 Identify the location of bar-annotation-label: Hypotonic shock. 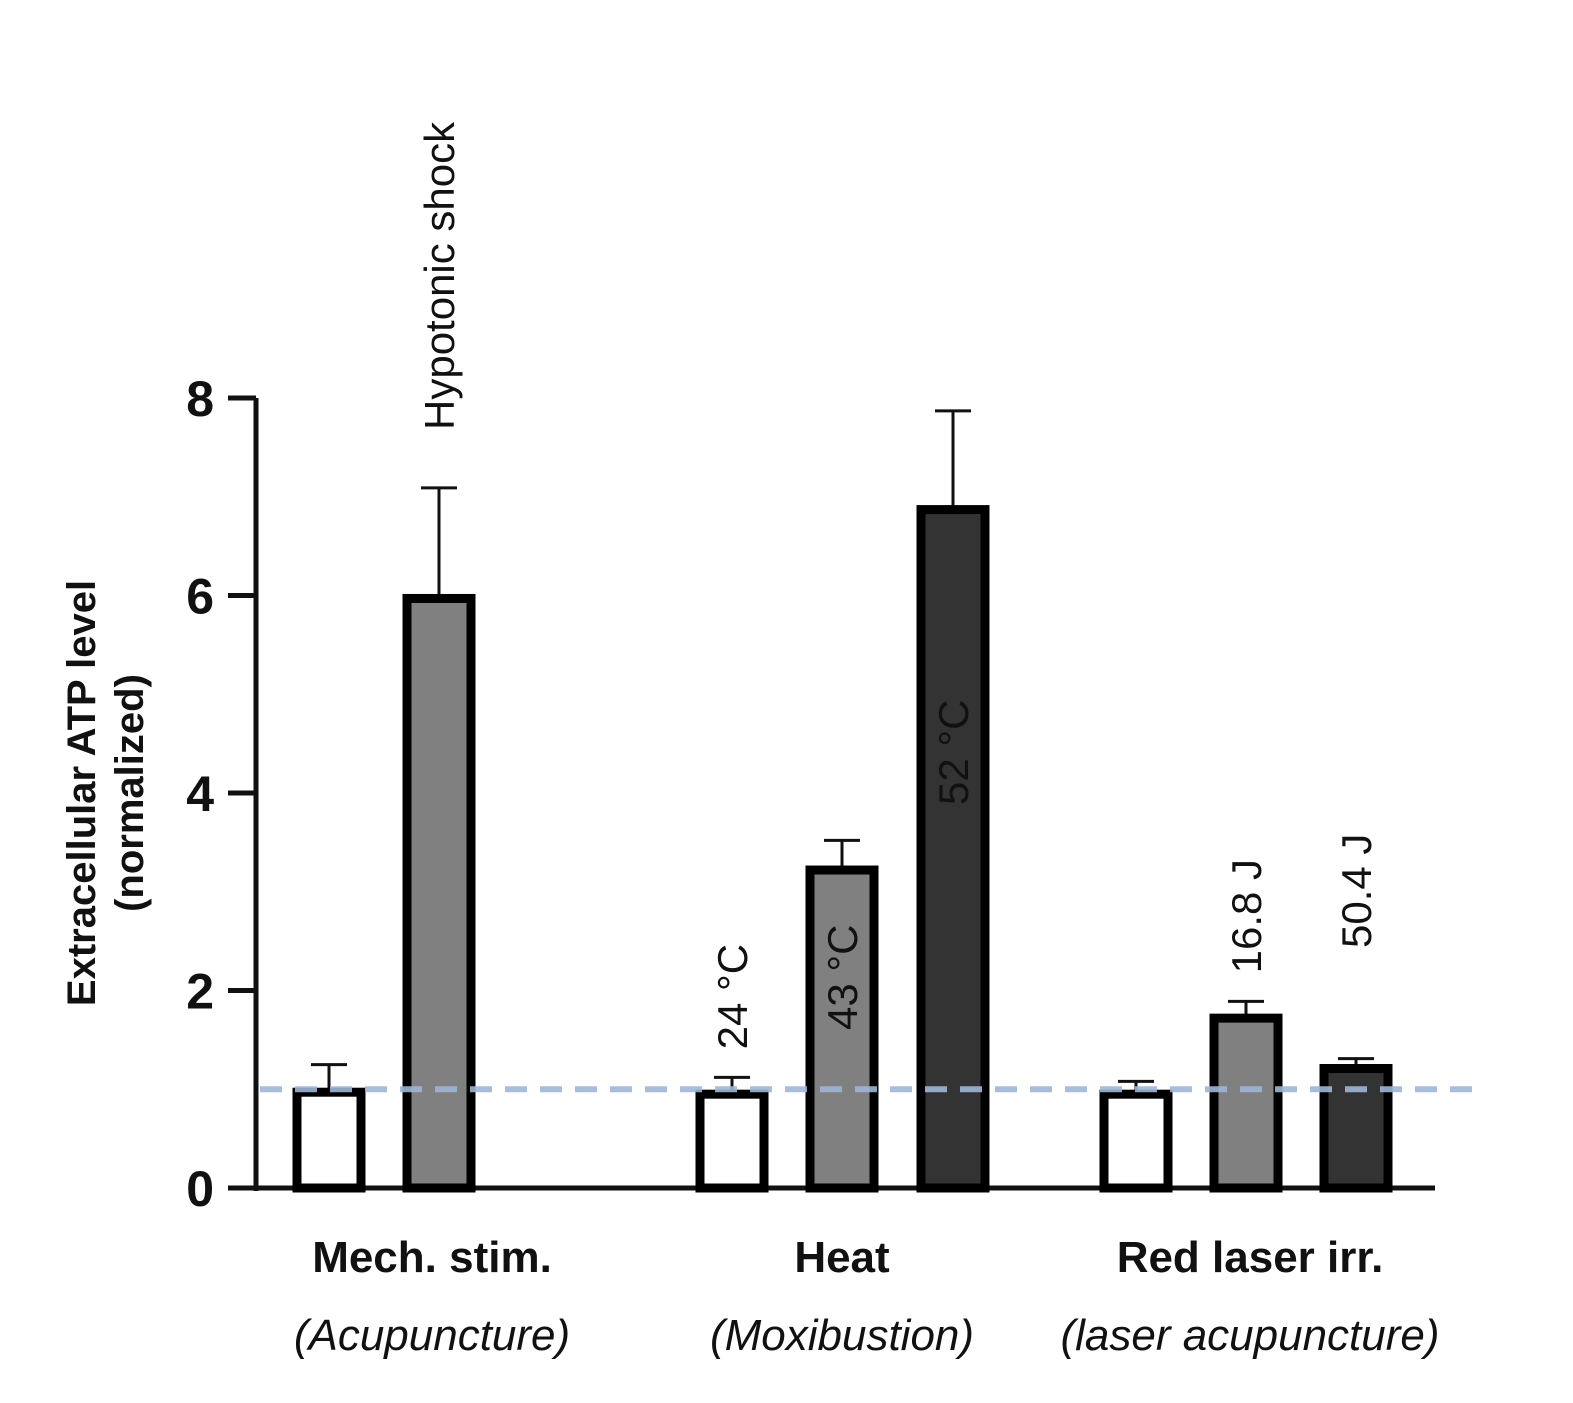
(439, 275).